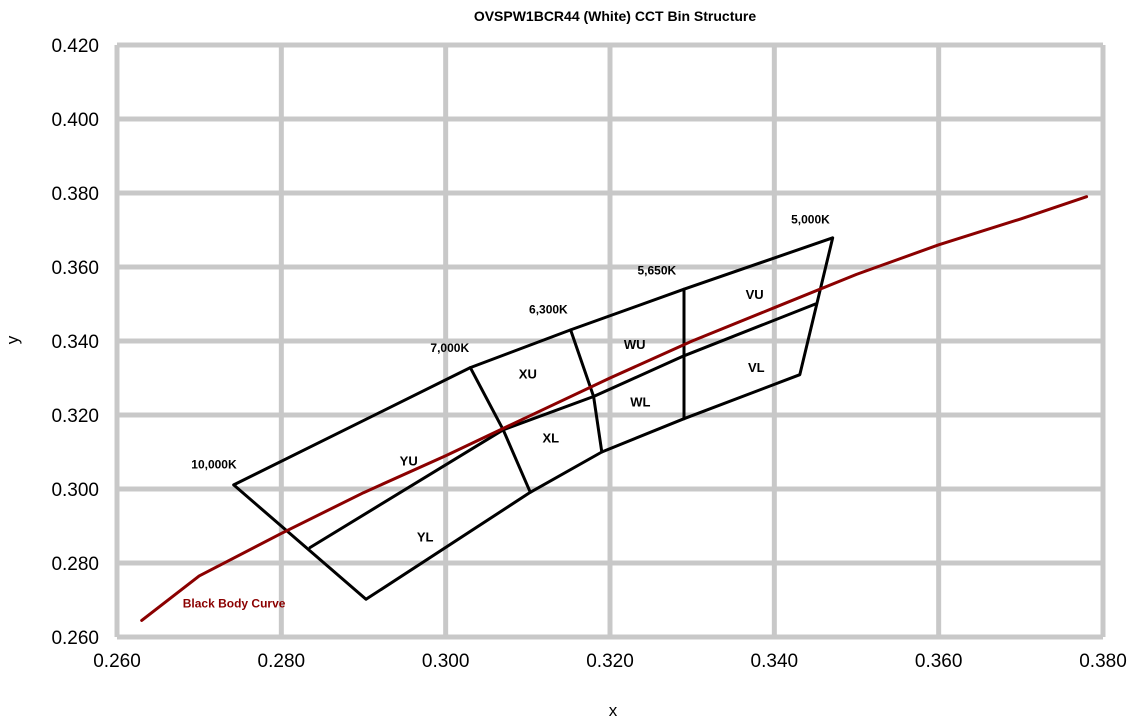 This screenshot has width=1138, height=721. I want to click on cct-label: 7,000K, so click(449, 348).